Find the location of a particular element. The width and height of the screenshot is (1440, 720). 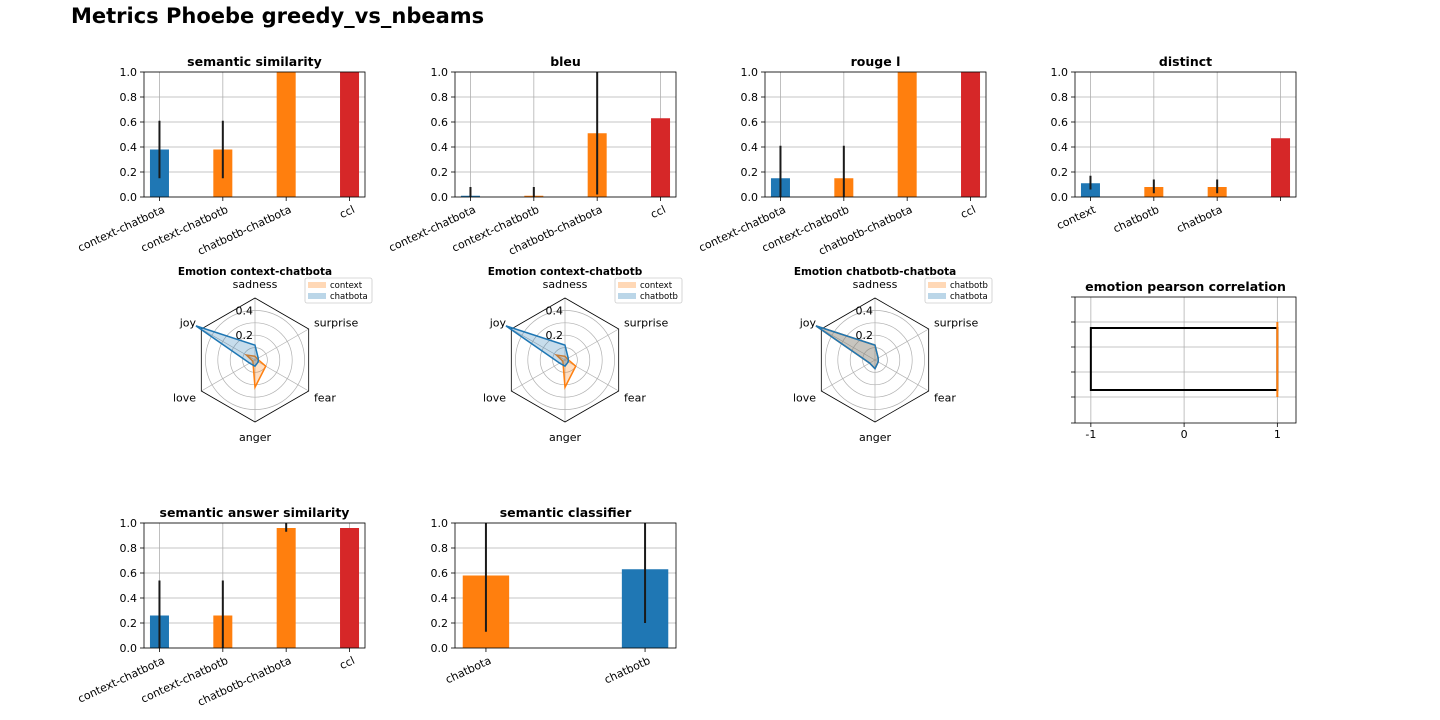

chart-title: semantic classifier is located at coordinates (566, 512).